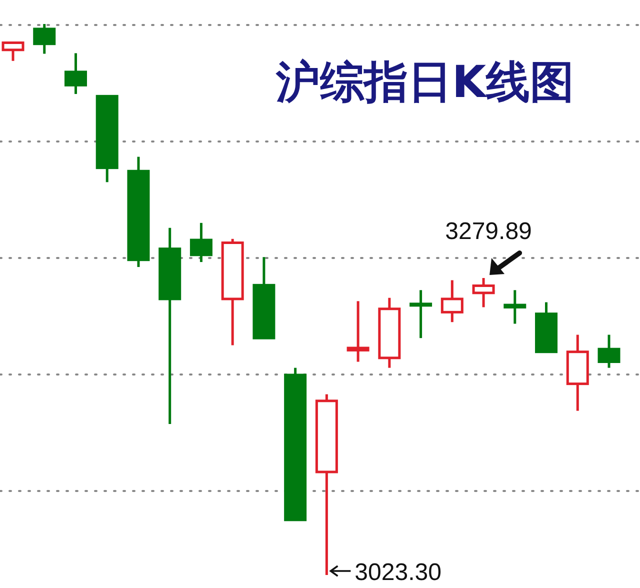 The width and height of the screenshot is (640, 588). Describe the element at coordinates (424, 82) in the screenshot. I see `text: 沪综指日K线图` at that location.